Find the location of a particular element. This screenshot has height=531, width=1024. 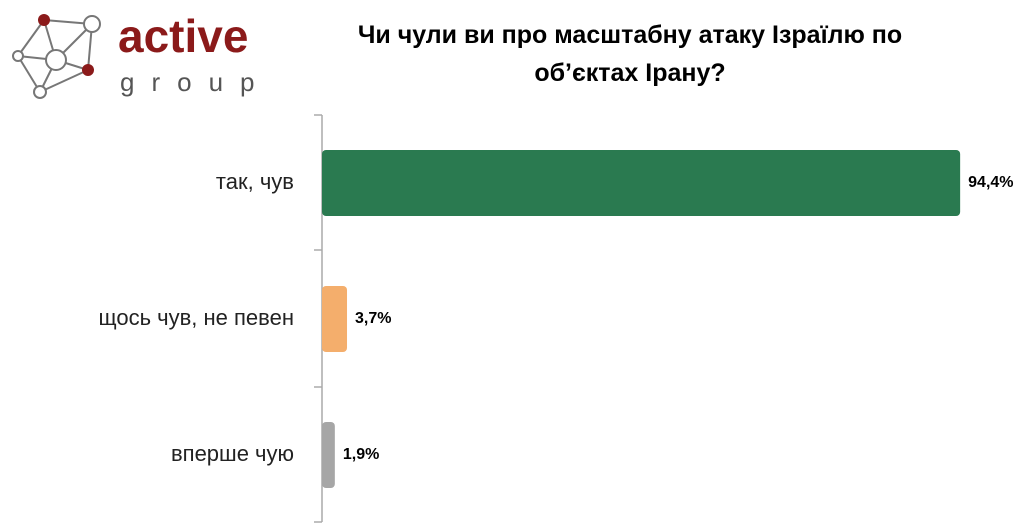

logo-name: active is located at coordinates (183, 36).